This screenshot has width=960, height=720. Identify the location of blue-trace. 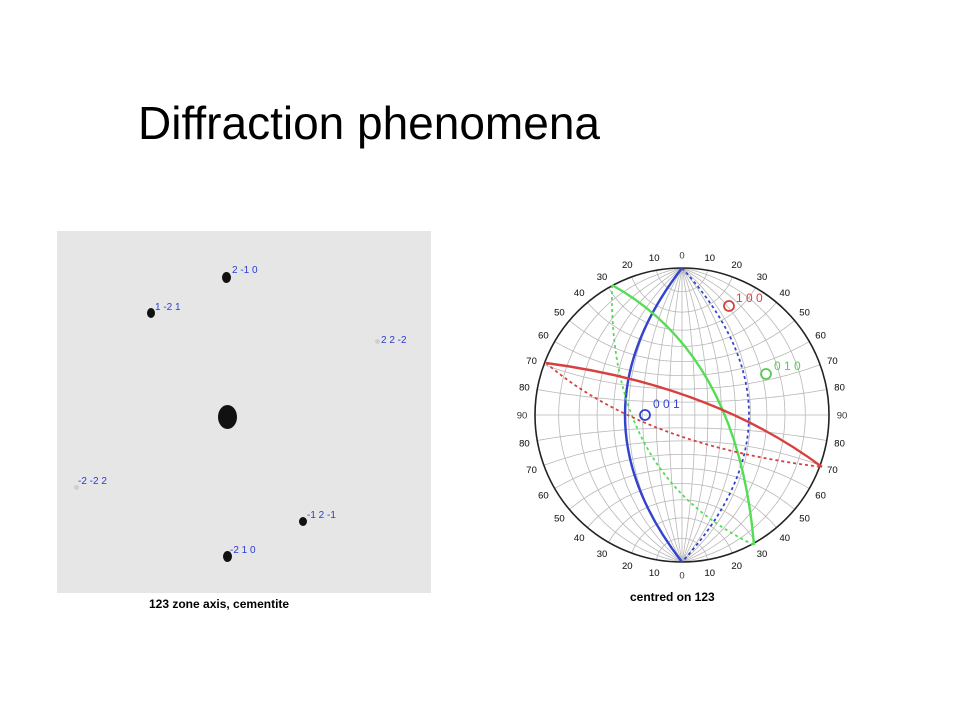
(653, 415).